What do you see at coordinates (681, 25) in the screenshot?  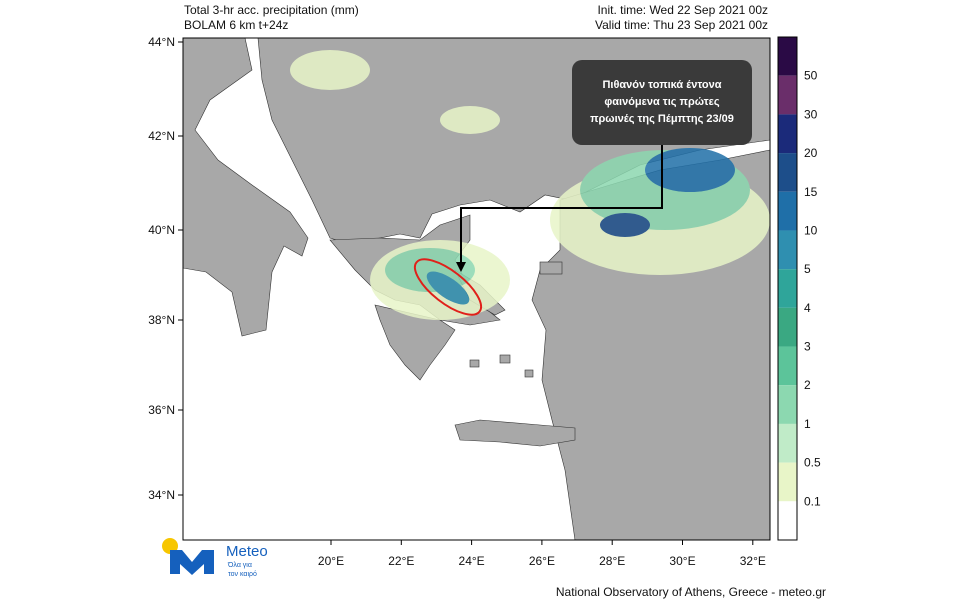 I see `valid-time: Valid time: Thu 23 Sep 2021 00z` at bounding box center [681, 25].